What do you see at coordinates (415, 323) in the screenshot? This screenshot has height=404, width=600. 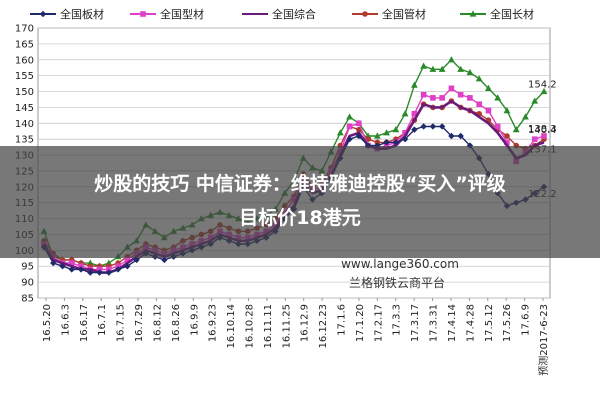 I see `x-tick-label: 17.3.17` at bounding box center [415, 323].